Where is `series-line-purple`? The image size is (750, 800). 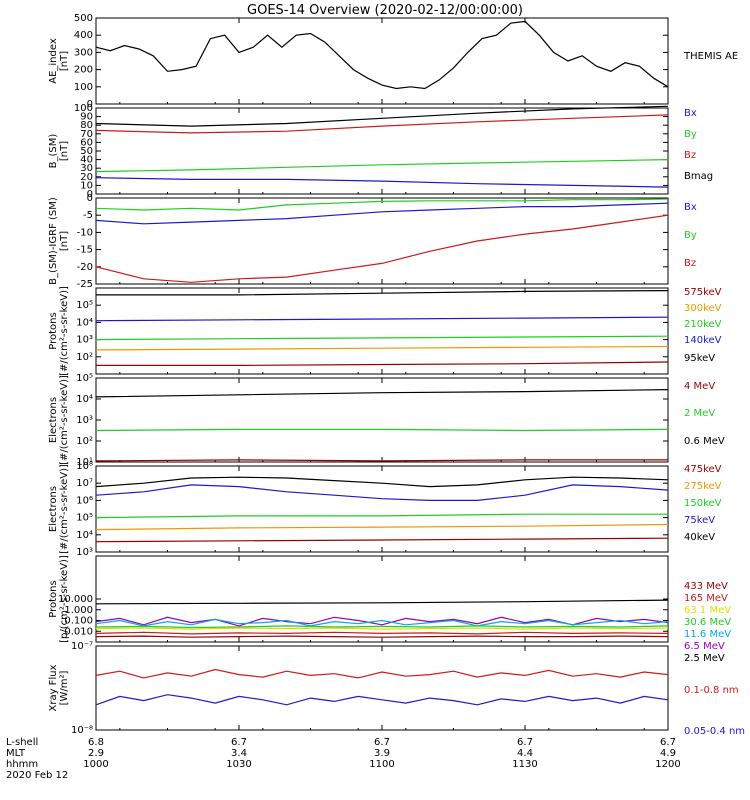
series-line-purple is located at coordinates (382, 621).